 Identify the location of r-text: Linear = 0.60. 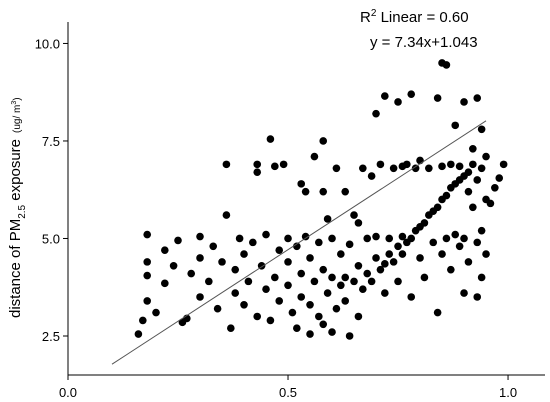
(422, 17).